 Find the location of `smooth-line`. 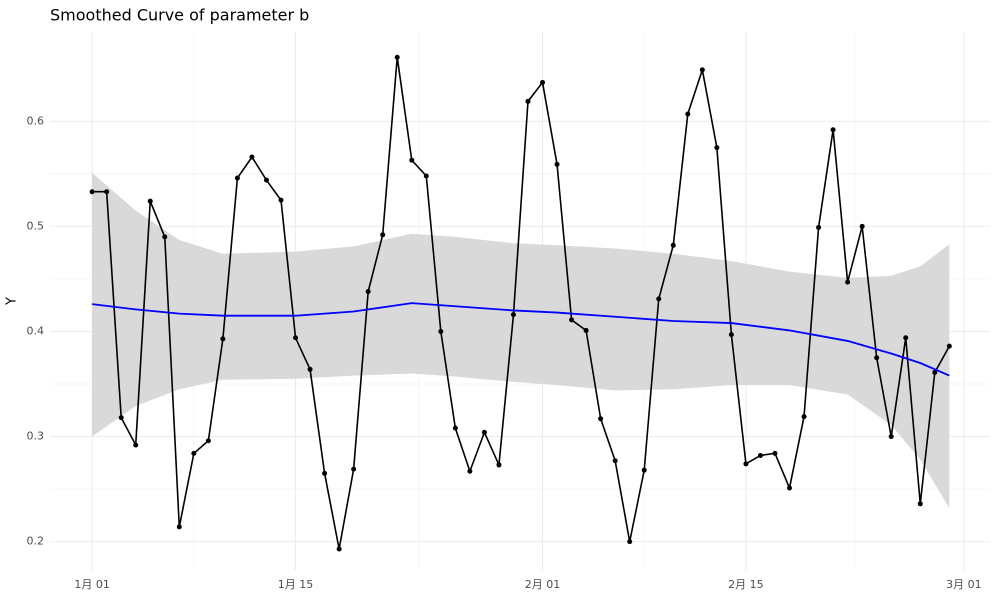

smooth-line is located at coordinates (521, 339).